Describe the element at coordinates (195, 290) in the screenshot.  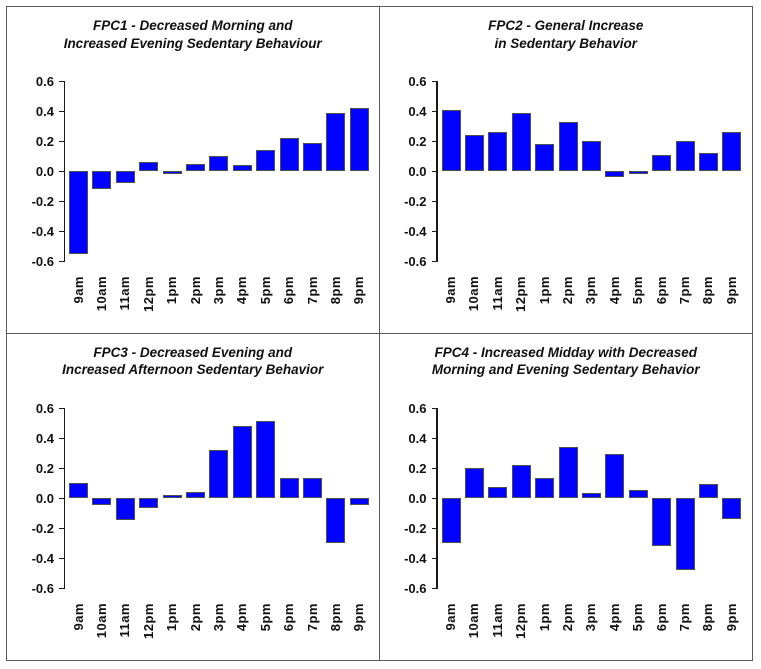
I see `x-tick-label: 2pm` at that location.